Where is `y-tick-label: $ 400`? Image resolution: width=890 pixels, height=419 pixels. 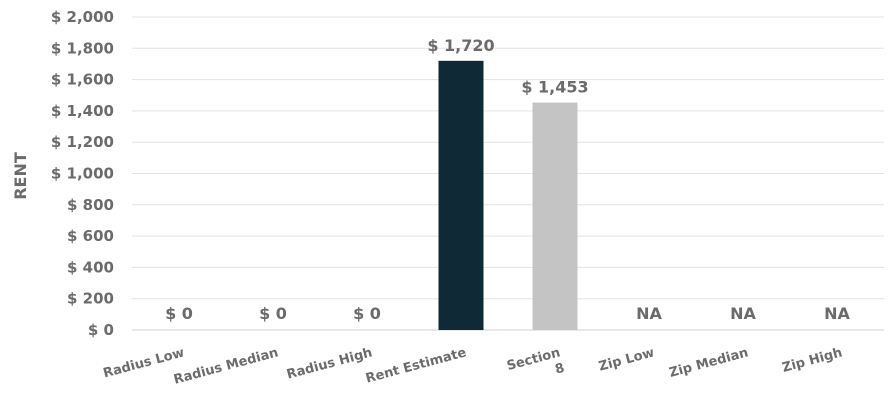 y-tick-label: $ 400 is located at coordinates (90, 267).